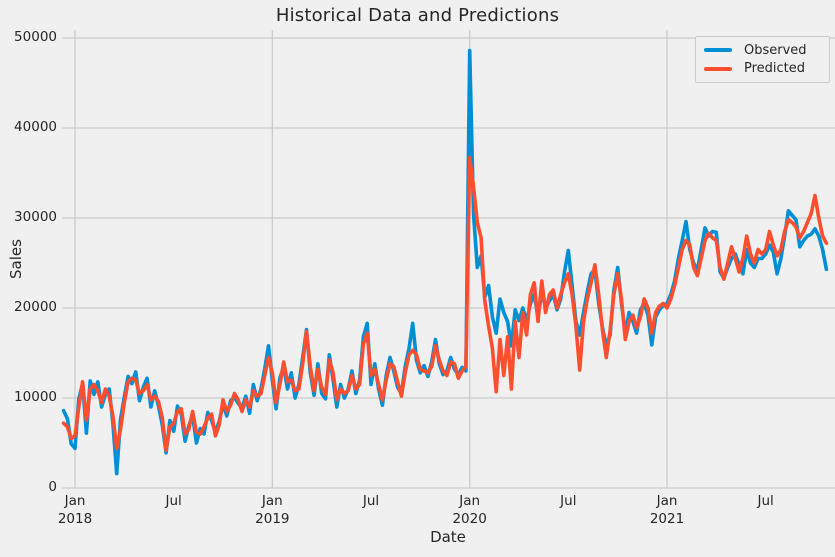 The image size is (835, 557). Describe the element at coordinates (718, 50) in the screenshot. I see `observed-line-swatch` at that location.